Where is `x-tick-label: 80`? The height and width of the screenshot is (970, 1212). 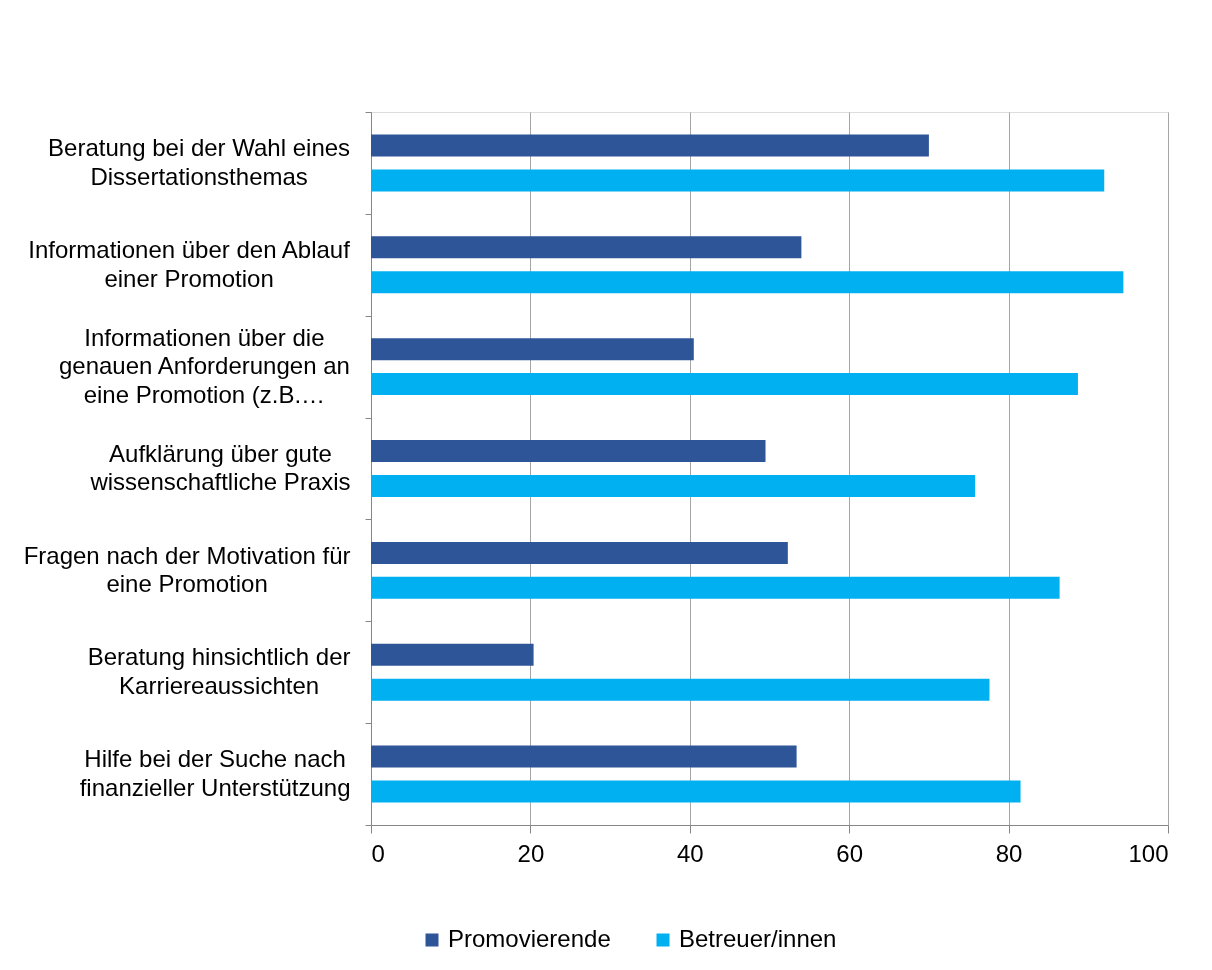 x-tick-label: 80 is located at coordinates (1009, 853).